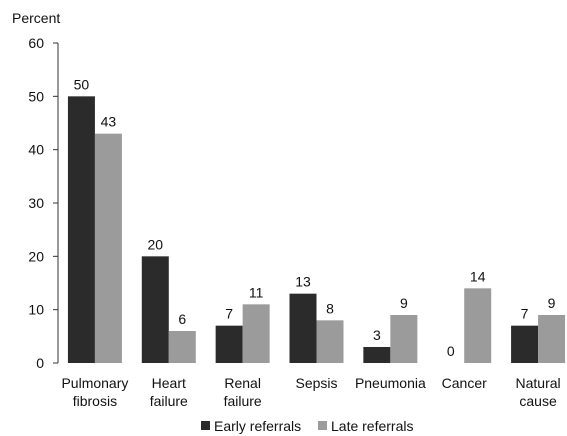 This screenshot has width=567, height=436. Describe the element at coordinates (243, 392) in the screenshot. I see `x-tick-label: Renal failure` at that location.